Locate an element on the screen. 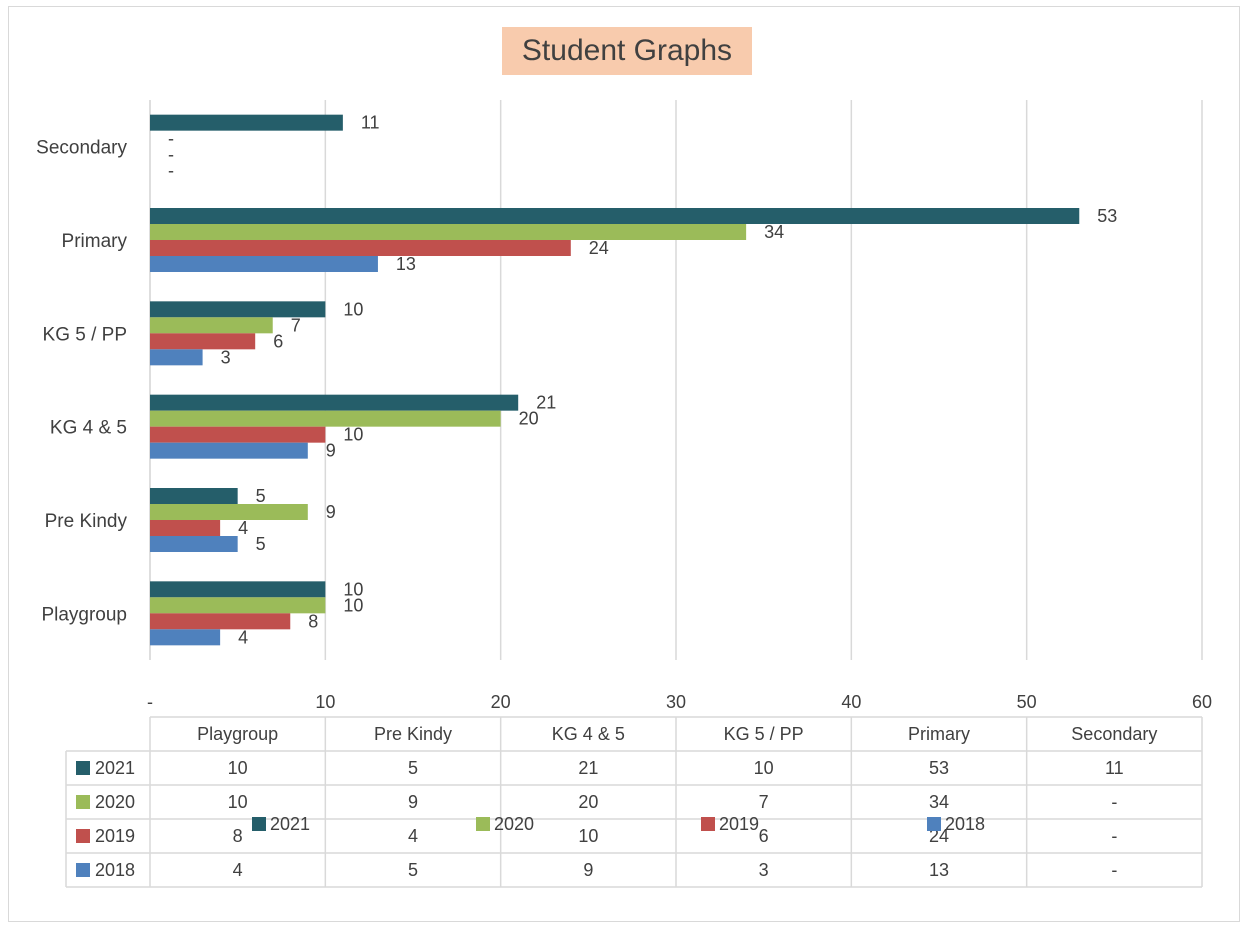 Image resolution: width=1246 pixels, height=928 pixels. table-cell-2018-primary: 13 is located at coordinates (939, 870).